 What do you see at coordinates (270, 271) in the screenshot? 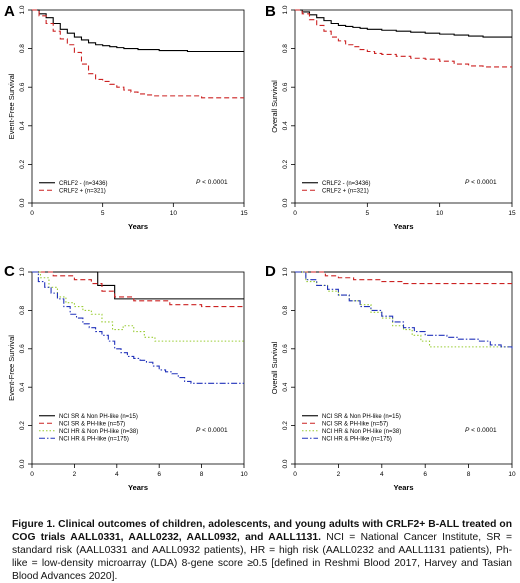
I see `panel-label: D` at bounding box center [270, 271].